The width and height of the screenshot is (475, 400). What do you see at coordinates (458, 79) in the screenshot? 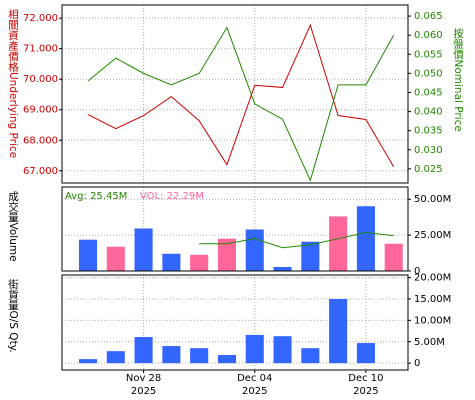
I see `y2-axis-label: 按盤價Nominal Price` at bounding box center [458, 79].